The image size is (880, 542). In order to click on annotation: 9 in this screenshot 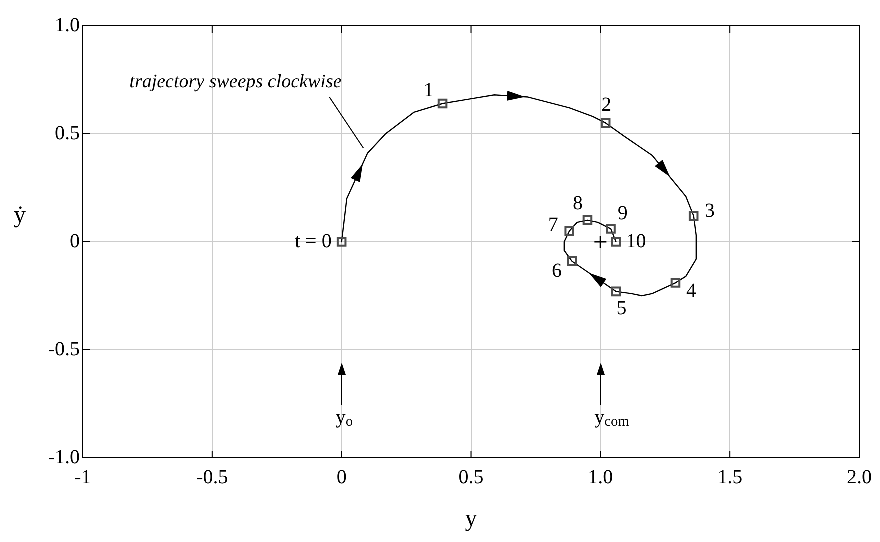, I will do `click(623, 213)`.